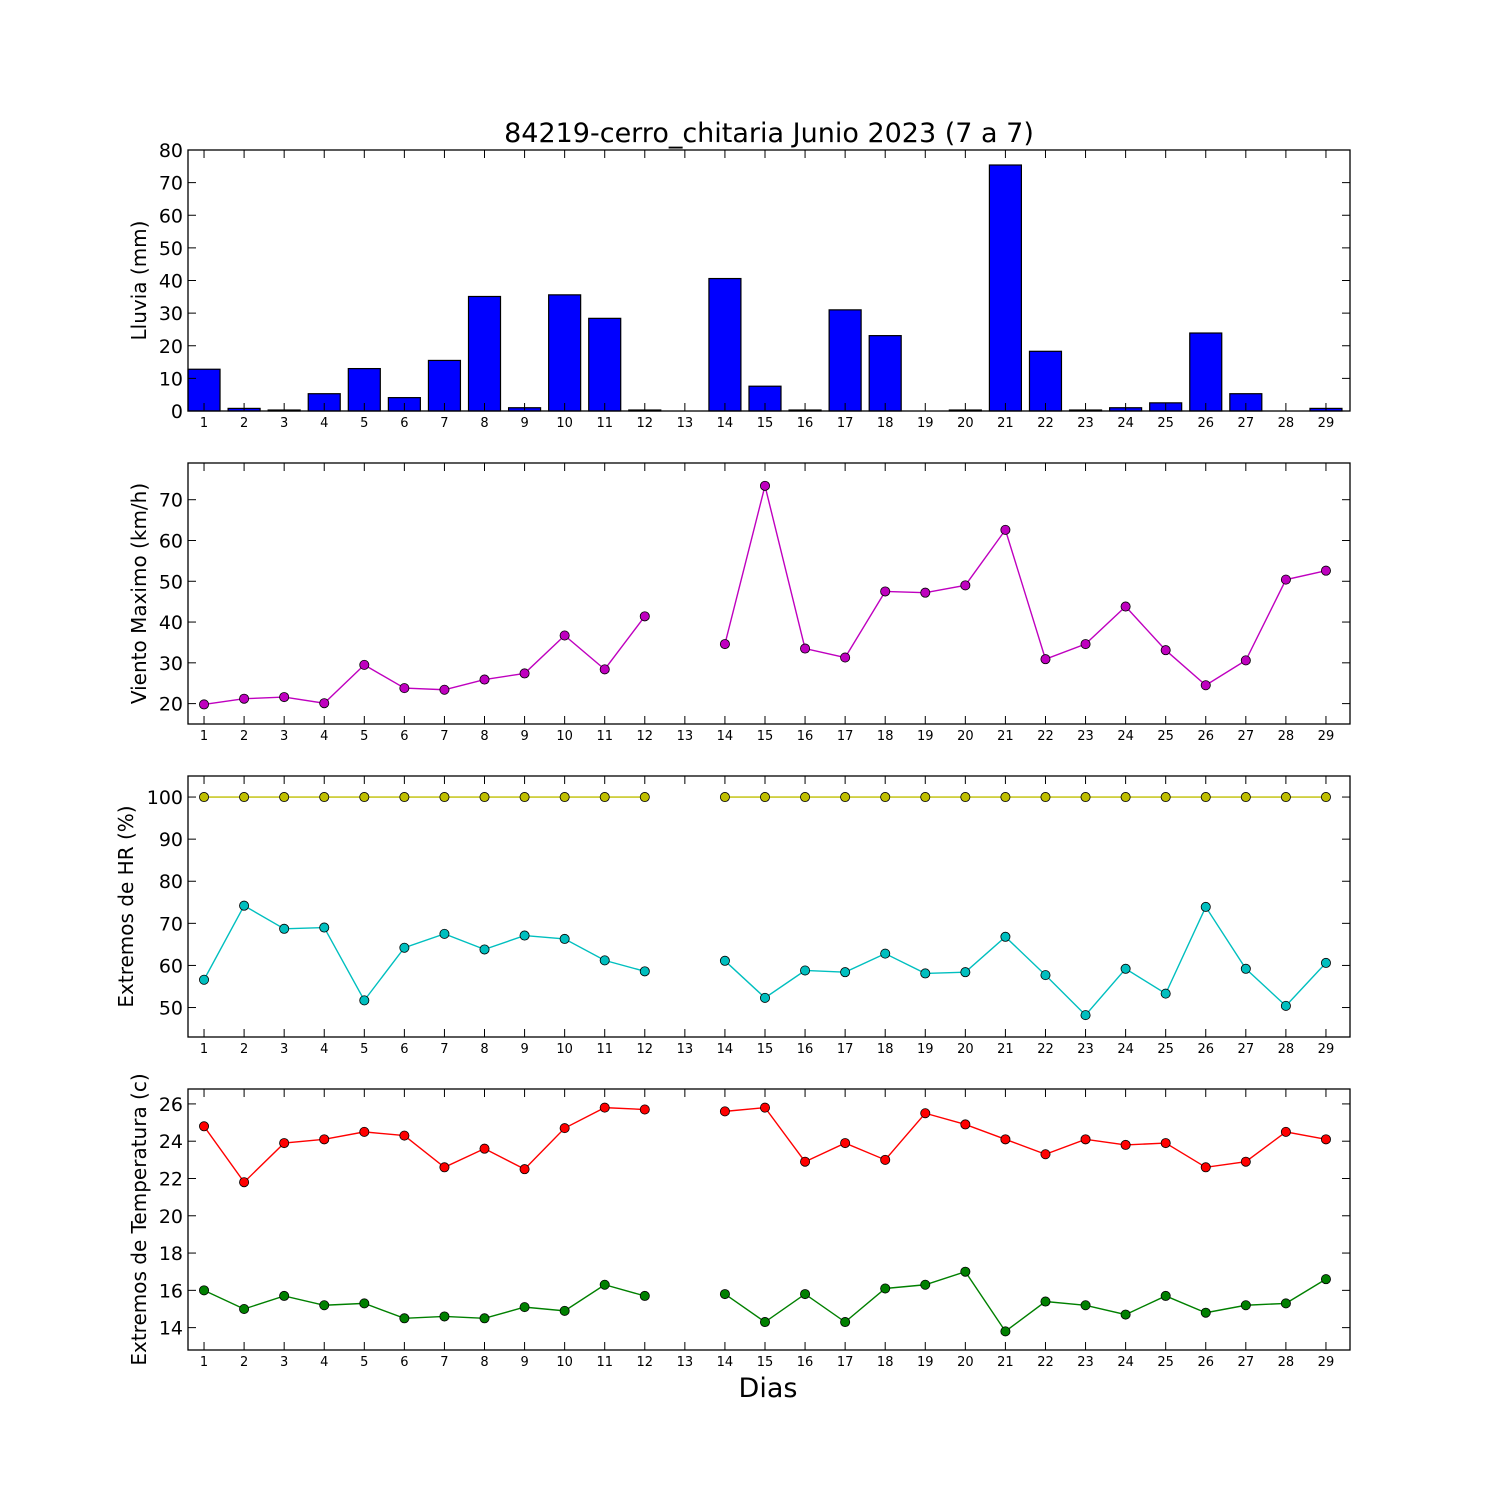  Describe the element at coordinates (444, 423) in the screenshot. I see `x-tick-label: 7` at that location.